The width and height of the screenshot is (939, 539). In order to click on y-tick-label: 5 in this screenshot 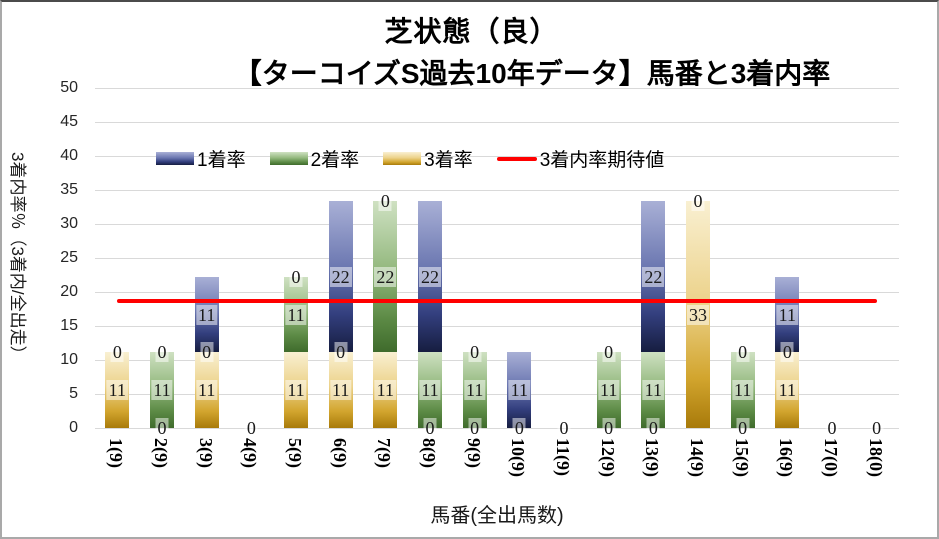, I will do `click(73, 393)`.